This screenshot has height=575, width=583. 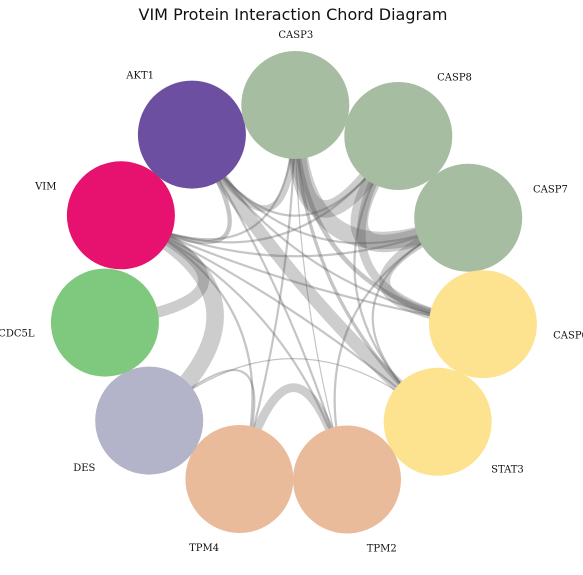 I want to click on node-casp8, so click(x=398, y=136).